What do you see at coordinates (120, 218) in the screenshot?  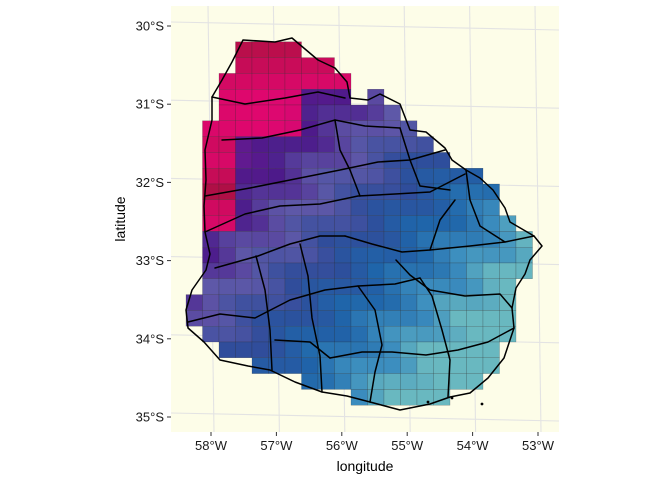 I see `y-axis-title: latitude` at bounding box center [120, 218].